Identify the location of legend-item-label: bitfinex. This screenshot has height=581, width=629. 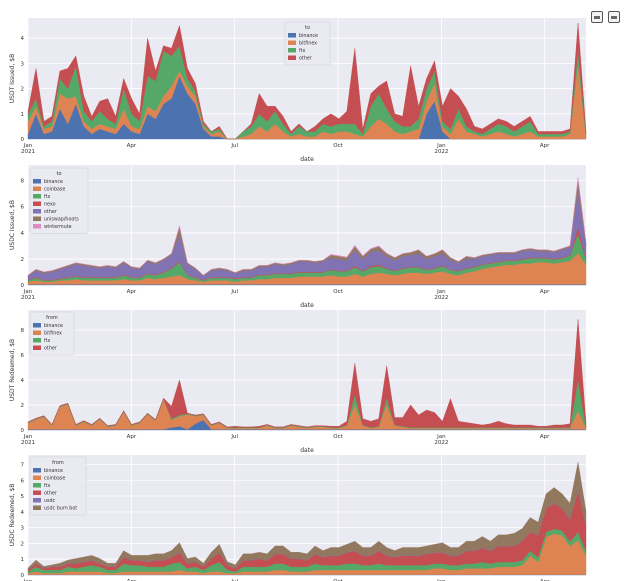
(308, 44).